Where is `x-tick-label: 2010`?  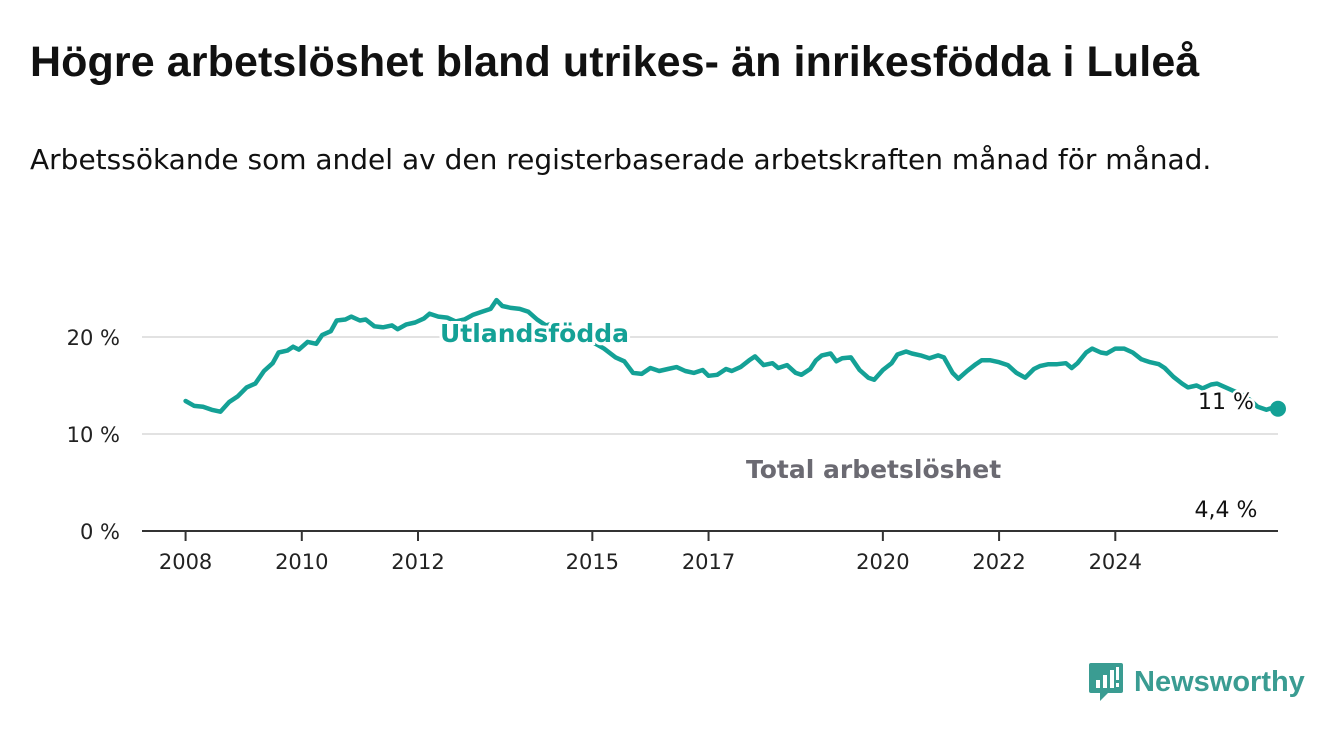
x-tick-label: 2010 is located at coordinates (301, 562).